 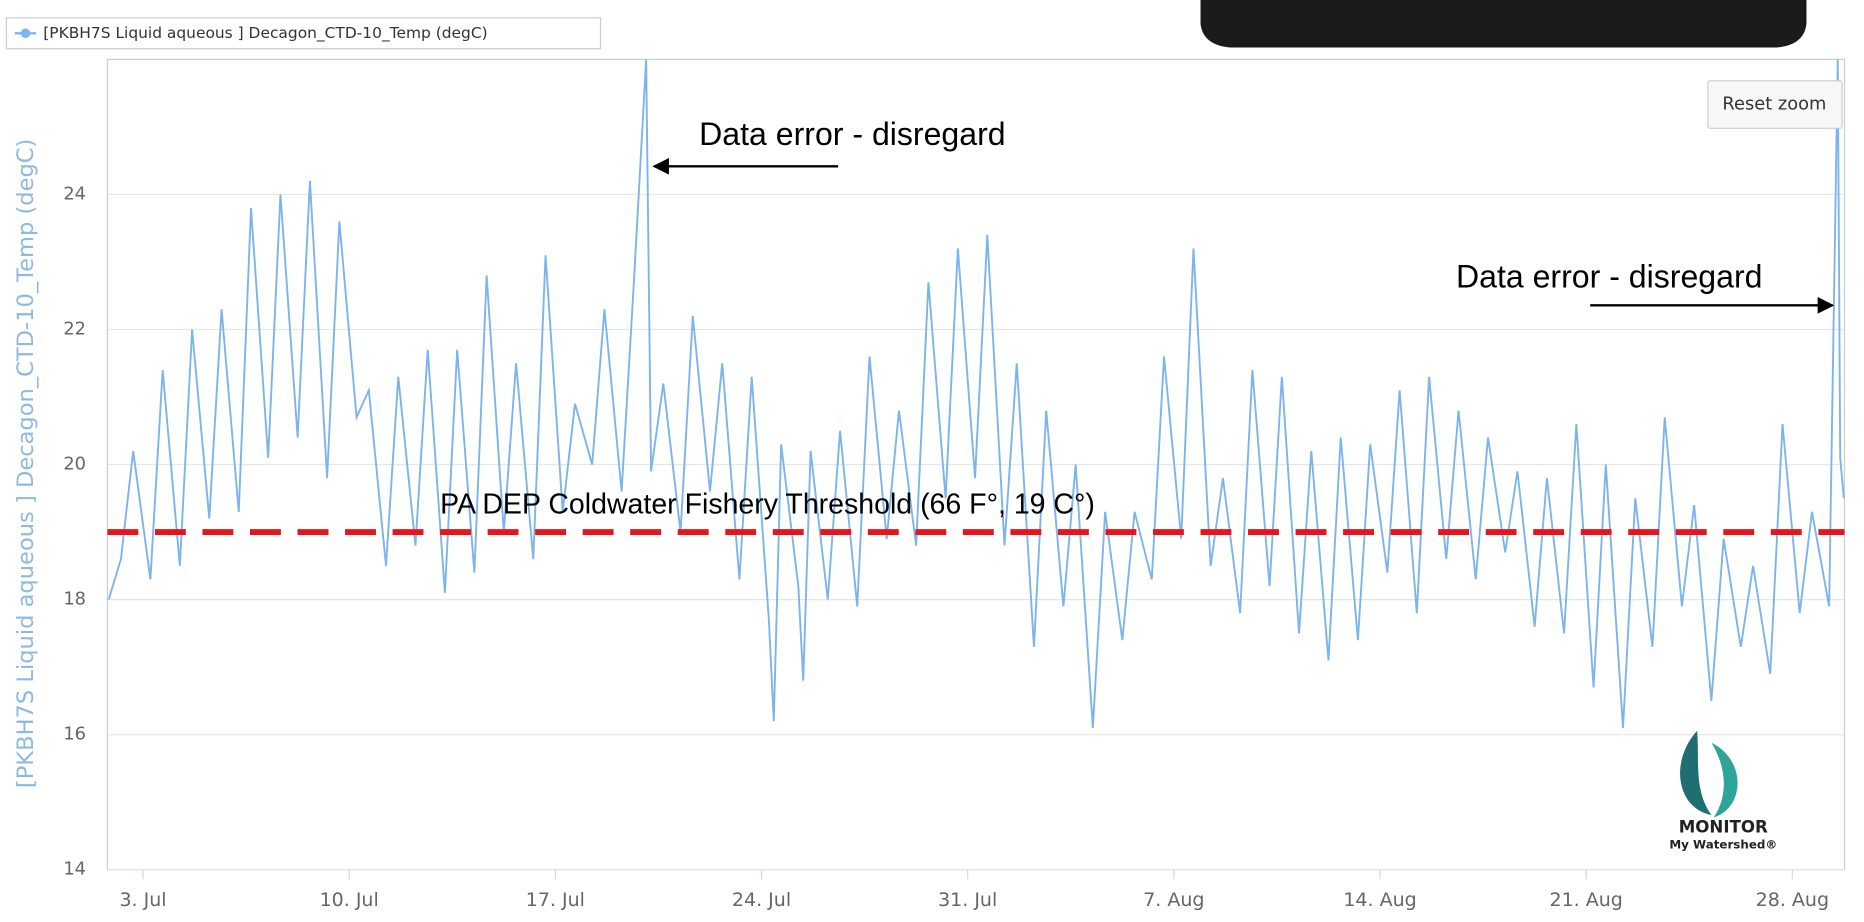 I want to click on x-tick-label: 31. Jul, so click(x=967, y=900).